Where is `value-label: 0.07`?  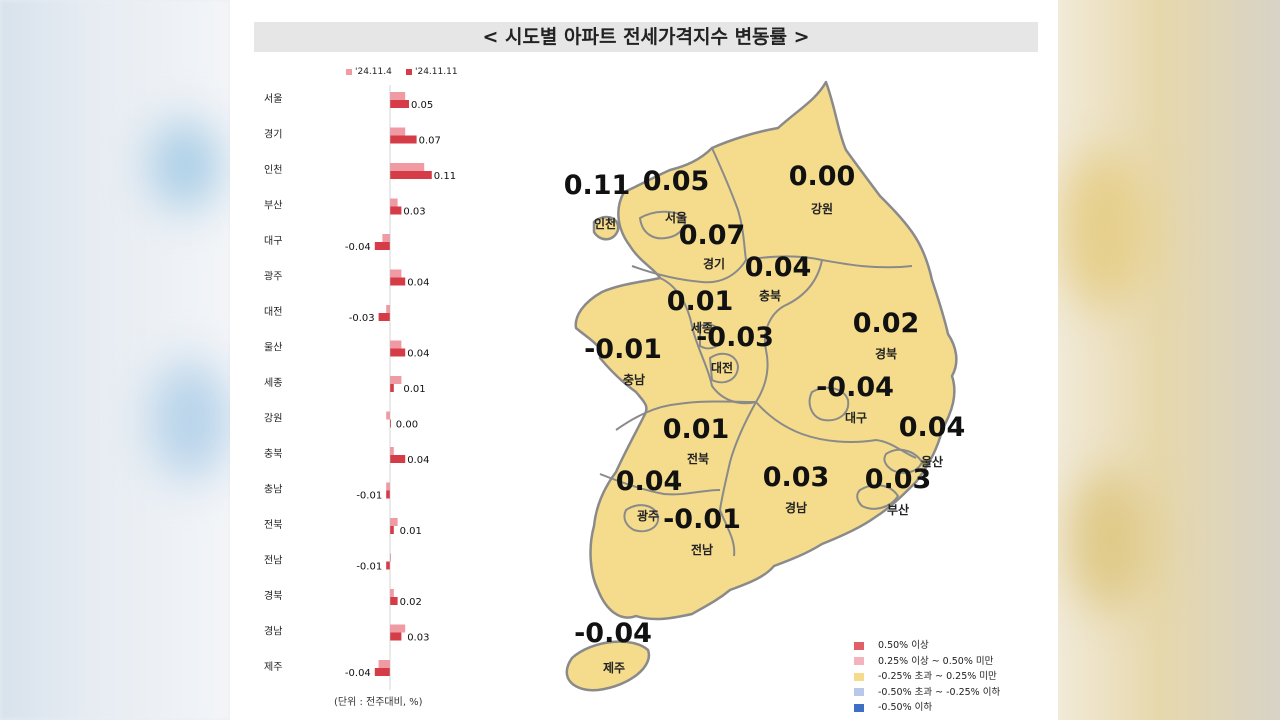
value-label: 0.07 is located at coordinates (430, 141).